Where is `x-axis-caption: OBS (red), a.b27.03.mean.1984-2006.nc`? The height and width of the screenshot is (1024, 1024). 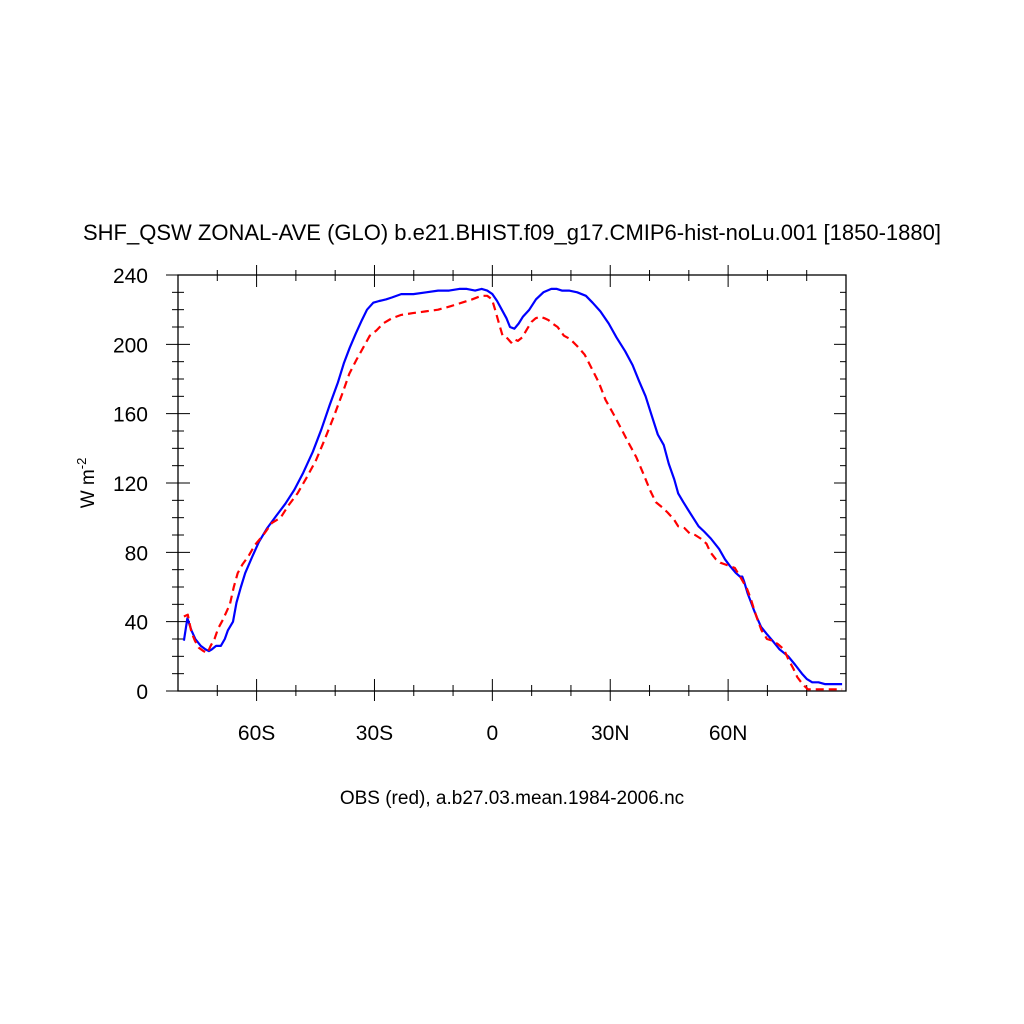
x-axis-caption: OBS (red), a.b27.03.mean.1984-2006.nc is located at coordinates (512, 798).